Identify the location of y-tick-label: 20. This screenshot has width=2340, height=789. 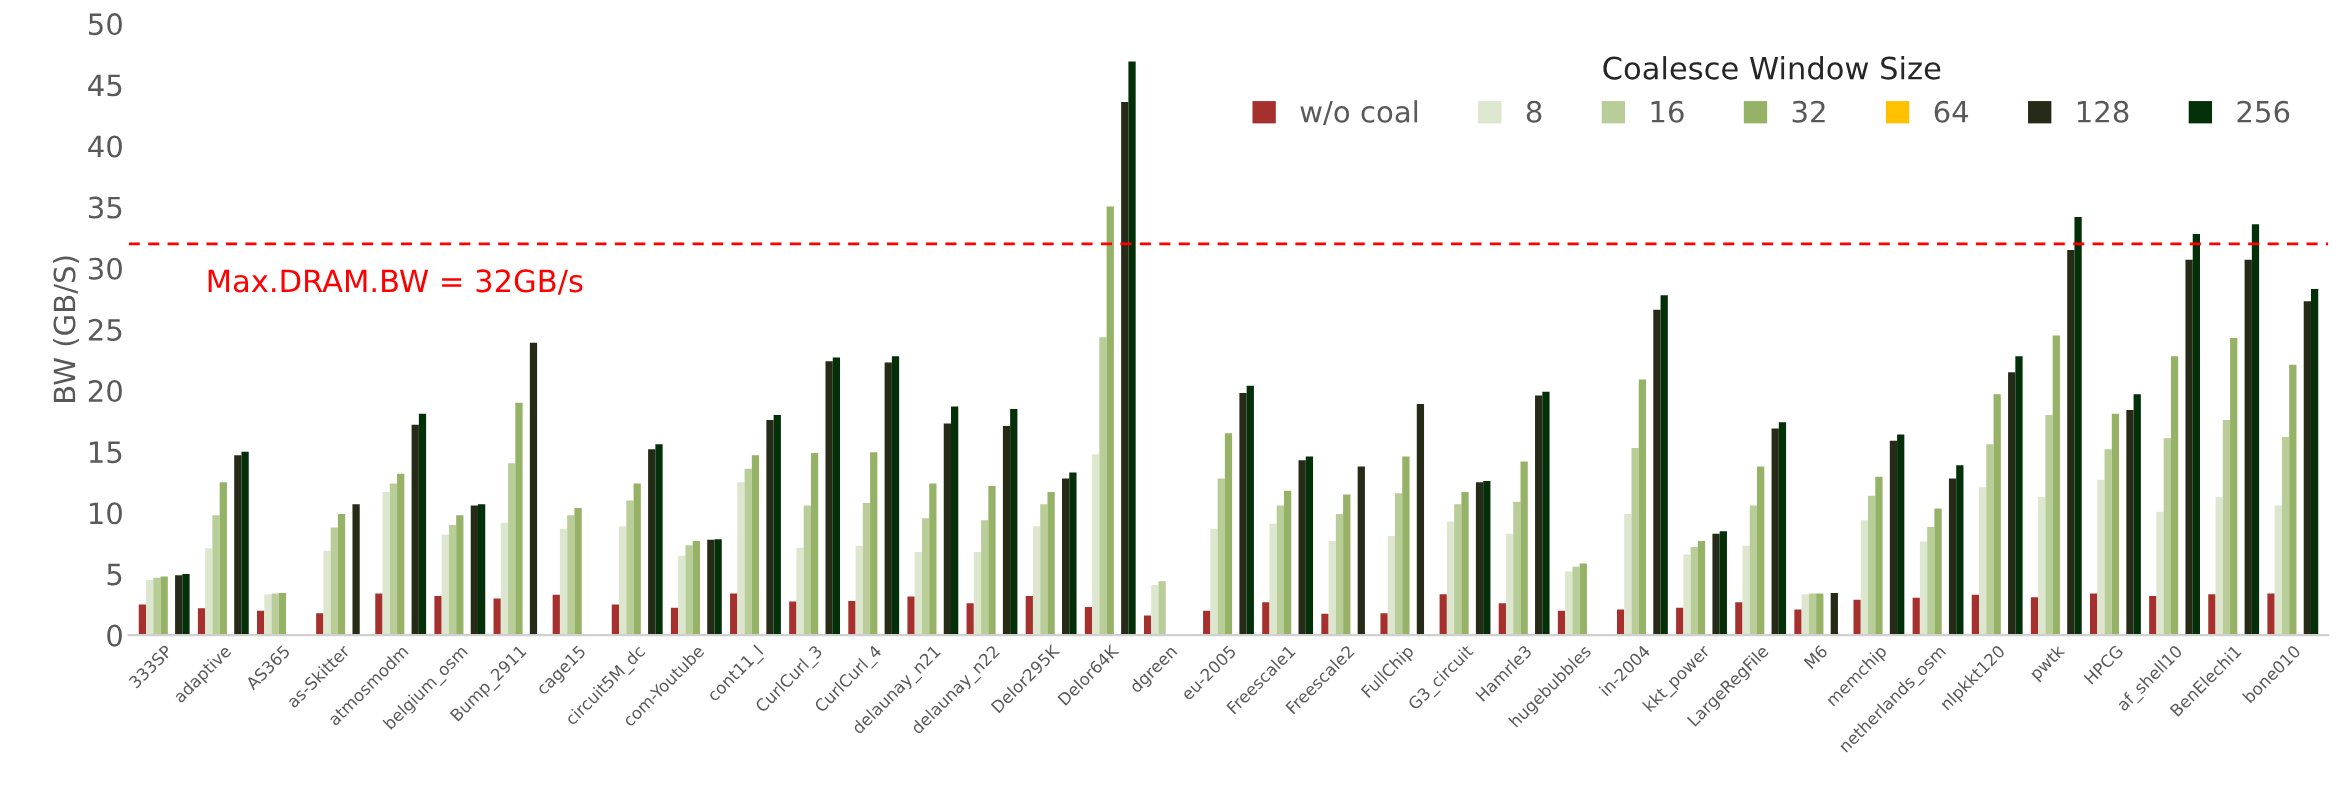
(105, 391).